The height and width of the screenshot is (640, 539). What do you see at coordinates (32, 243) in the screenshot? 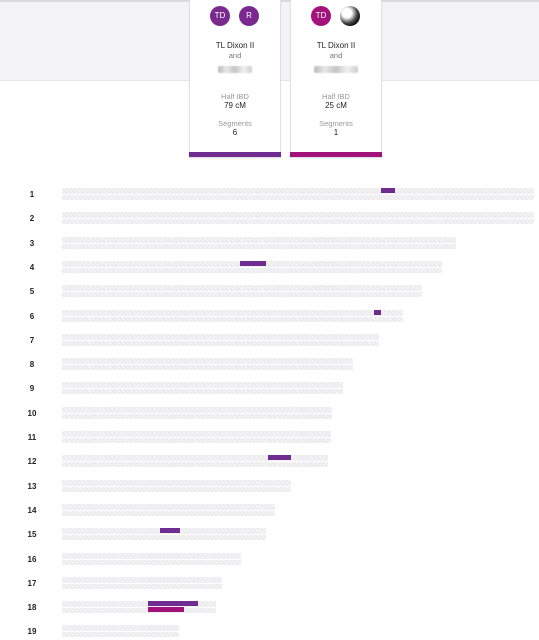
I see `chromosome-label: 3` at bounding box center [32, 243].